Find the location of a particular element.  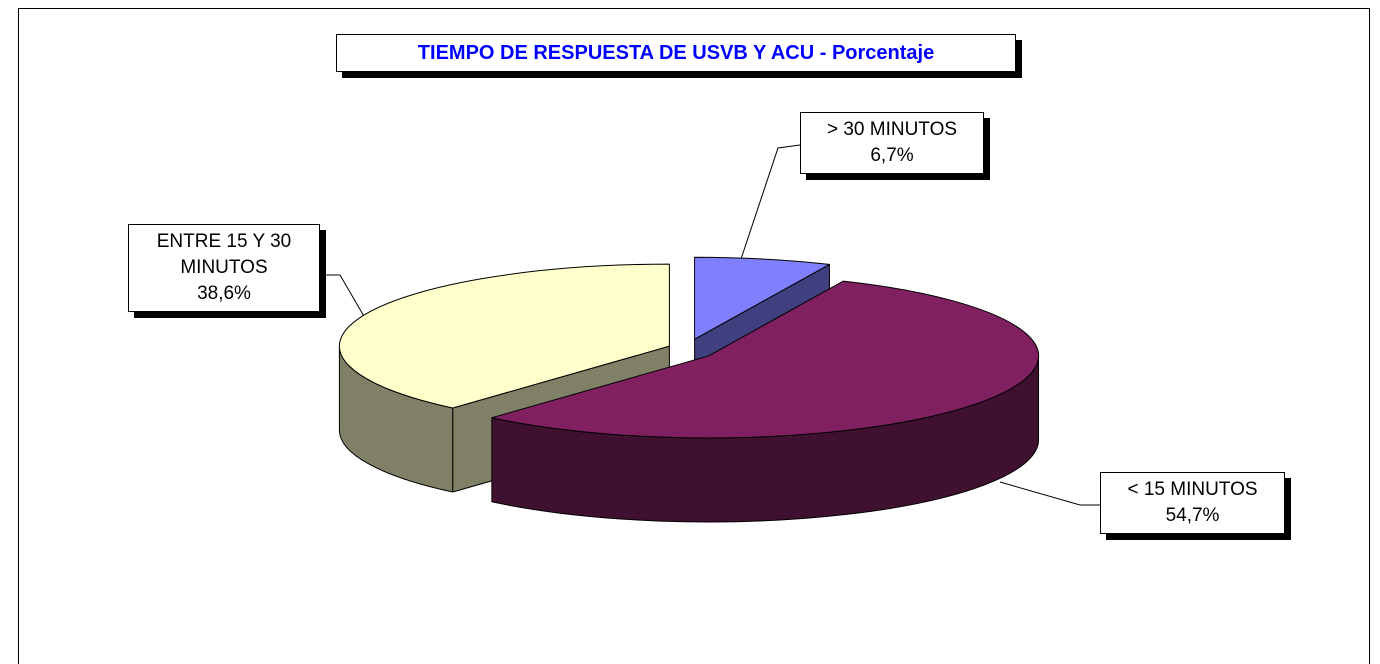

value-label: 6,7% is located at coordinates (892, 155).